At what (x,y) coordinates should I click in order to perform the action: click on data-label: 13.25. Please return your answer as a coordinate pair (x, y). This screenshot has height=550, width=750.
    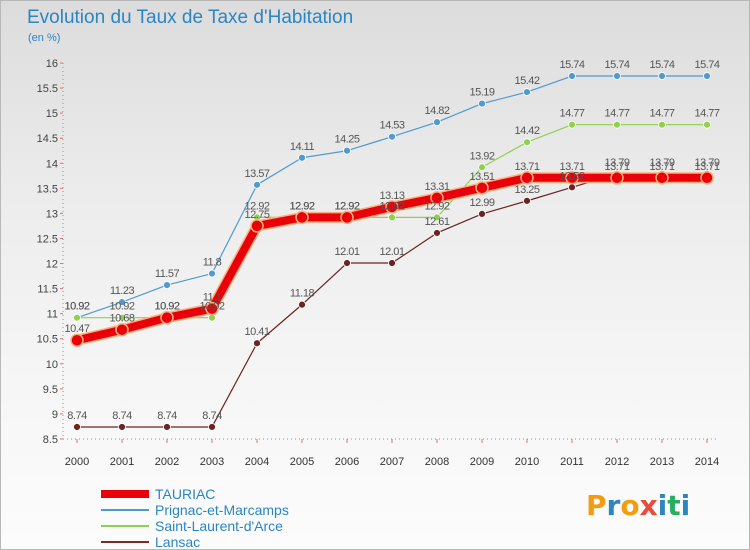
    Looking at the image, I should click on (526, 190).